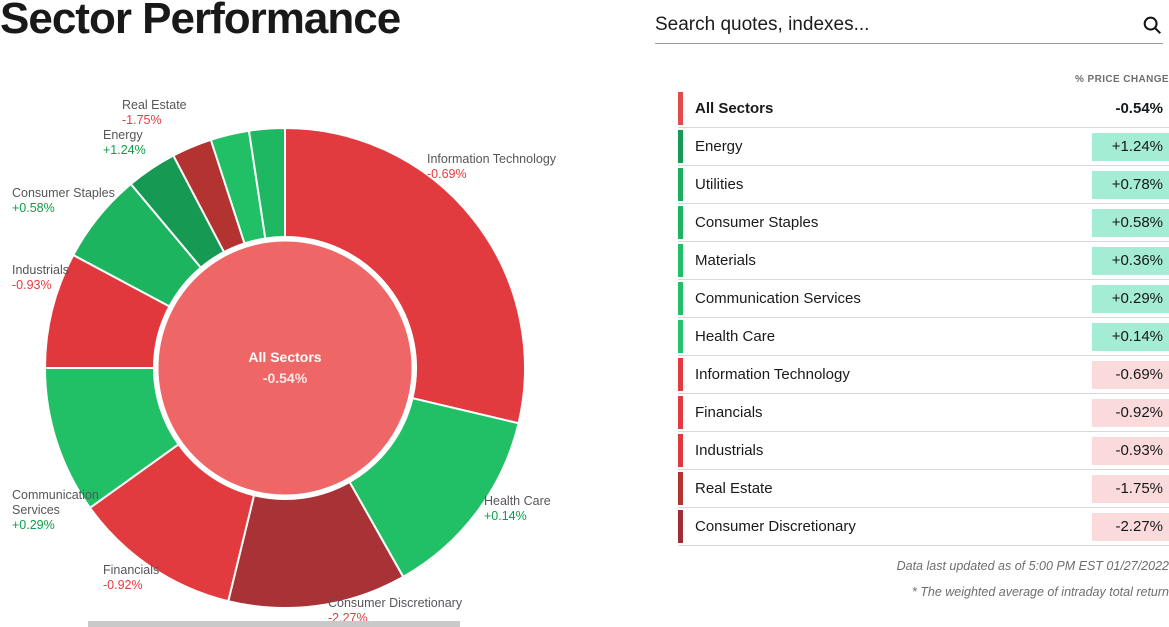  What do you see at coordinates (33, 208) in the screenshot?
I see `chart-label-value: +0.58%` at bounding box center [33, 208].